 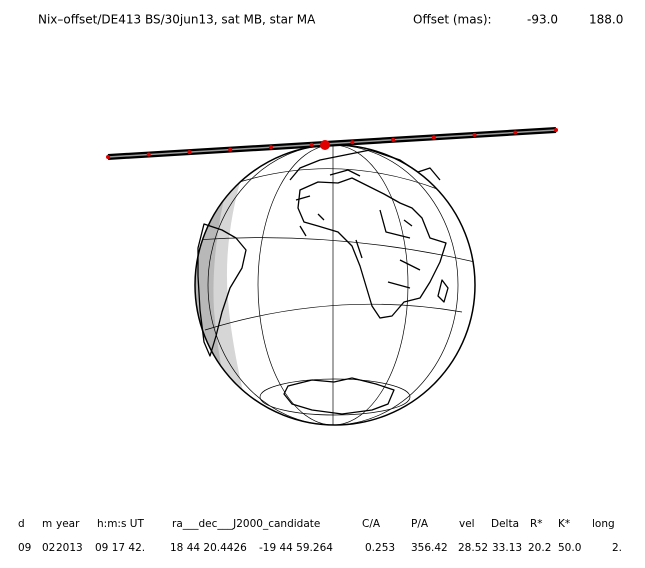 What do you see at coordinates (429, 548) in the screenshot?
I see `table-cell: 356.42` at bounding box center [429, 548].